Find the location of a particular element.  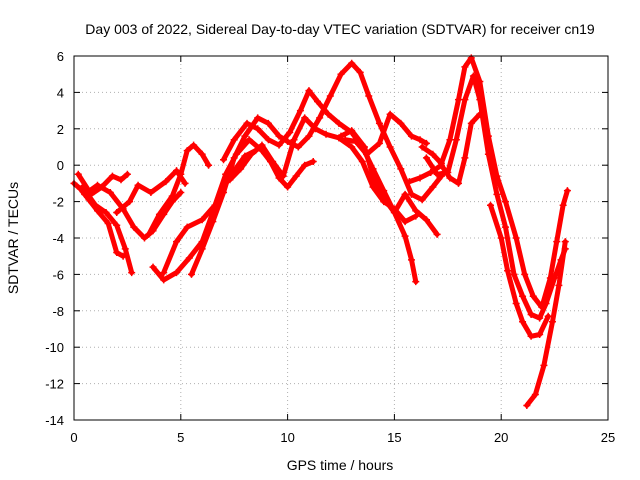

x-tick-label: 10 is located at coordinates (287, 437).